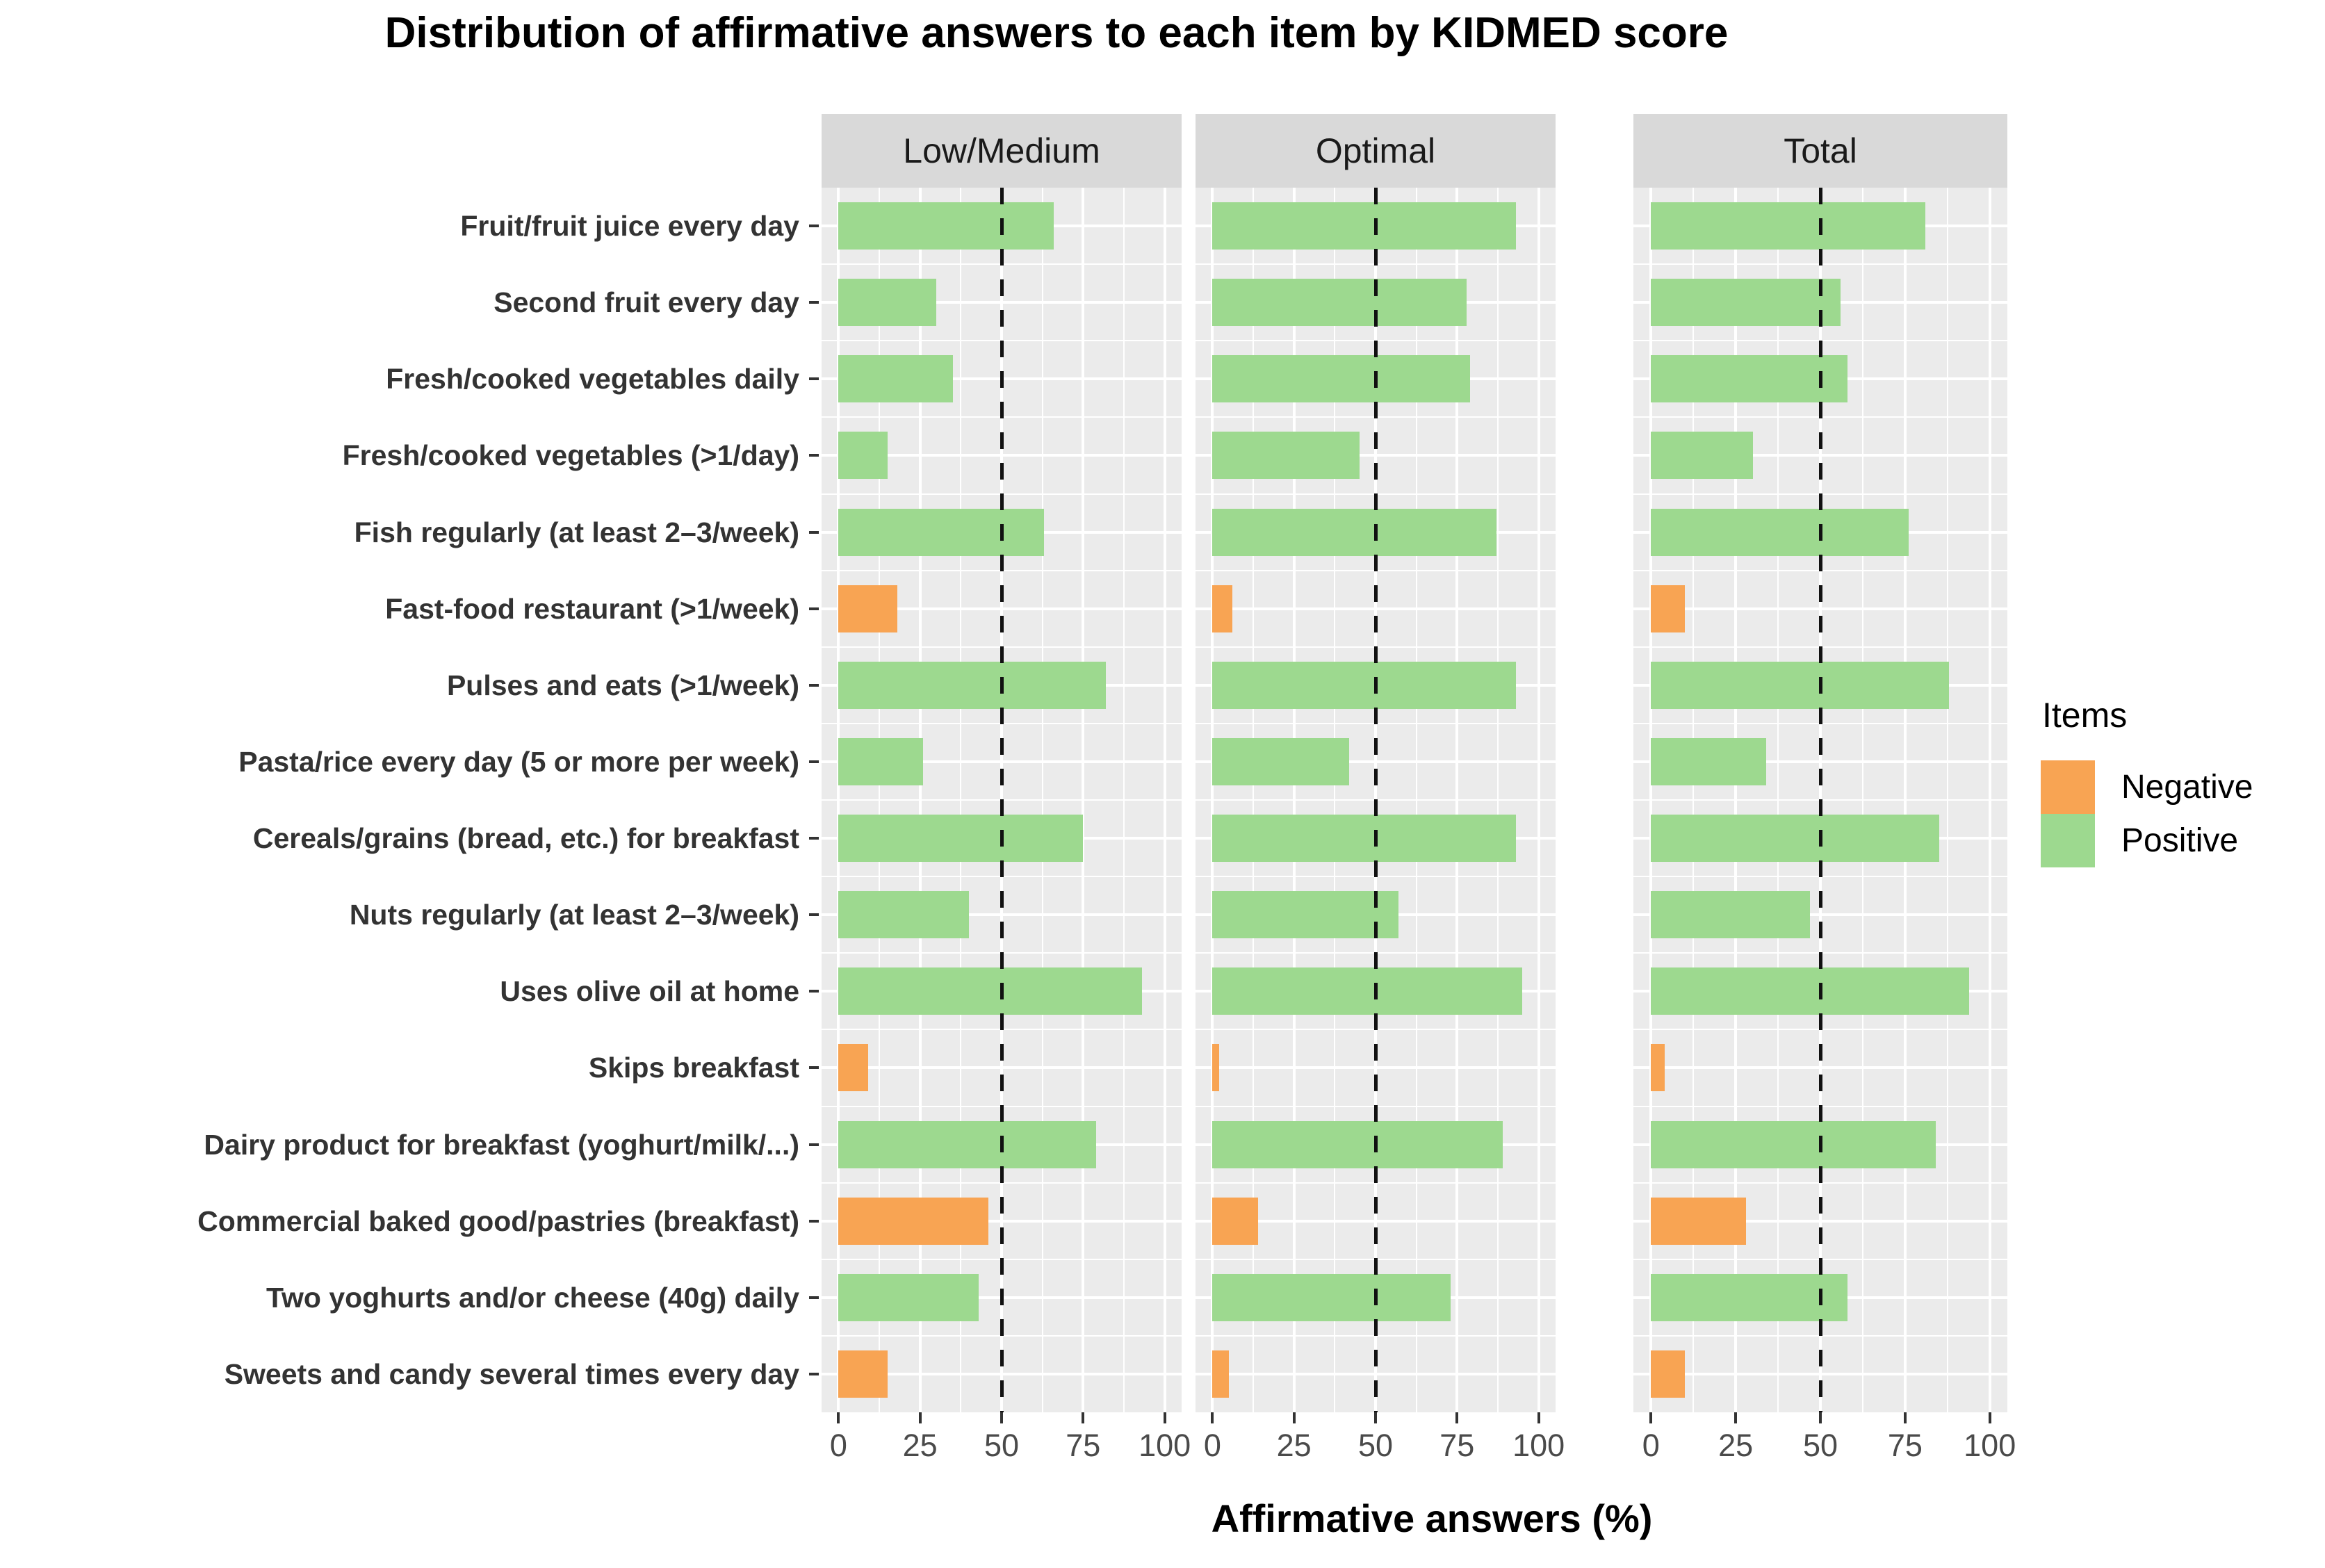 This screenshot has width=2325, height=1568. I want to click on legend-title: Items, so click(2085, 715).